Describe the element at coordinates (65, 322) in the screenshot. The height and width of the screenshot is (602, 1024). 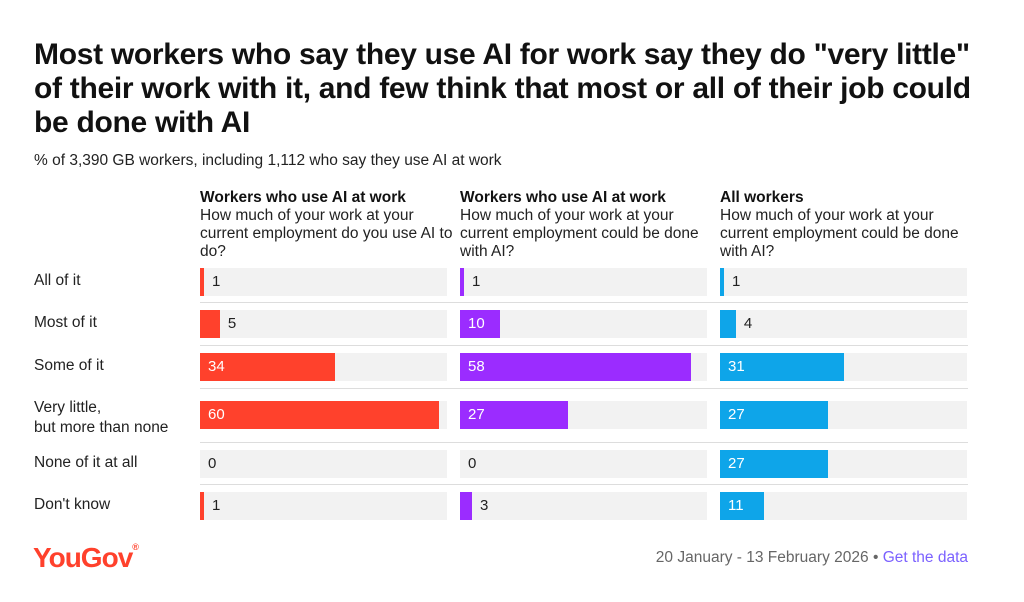
I see `category-label: Most of it` at that location.